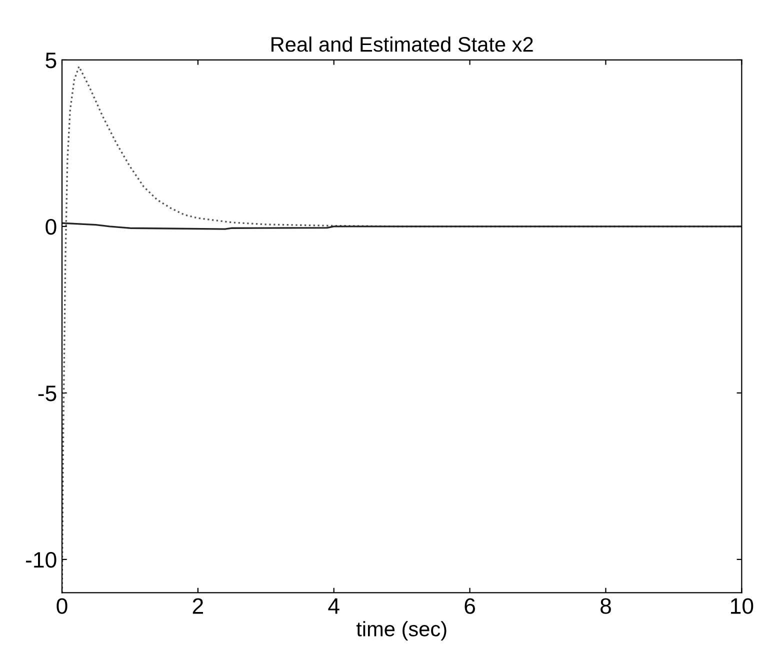  I want to click on x-tick-label: 0, so click(62, 606).